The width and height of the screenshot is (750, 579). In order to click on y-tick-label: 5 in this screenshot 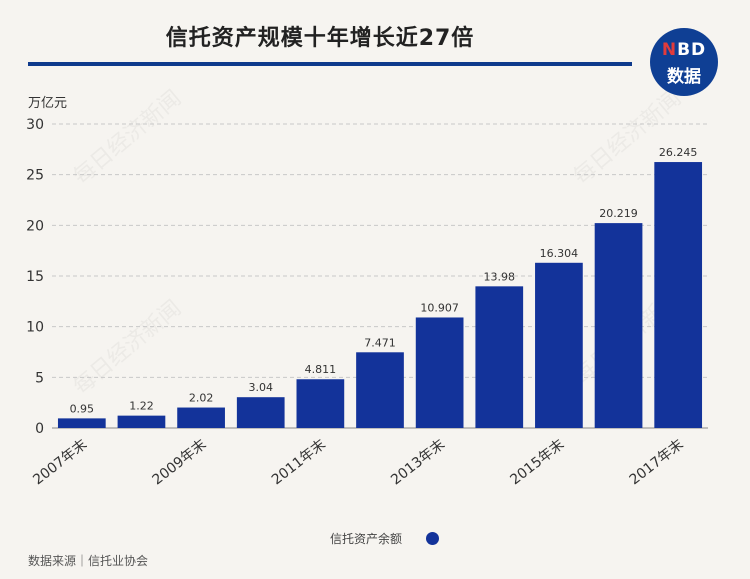, I will do `click(39, 378)`.